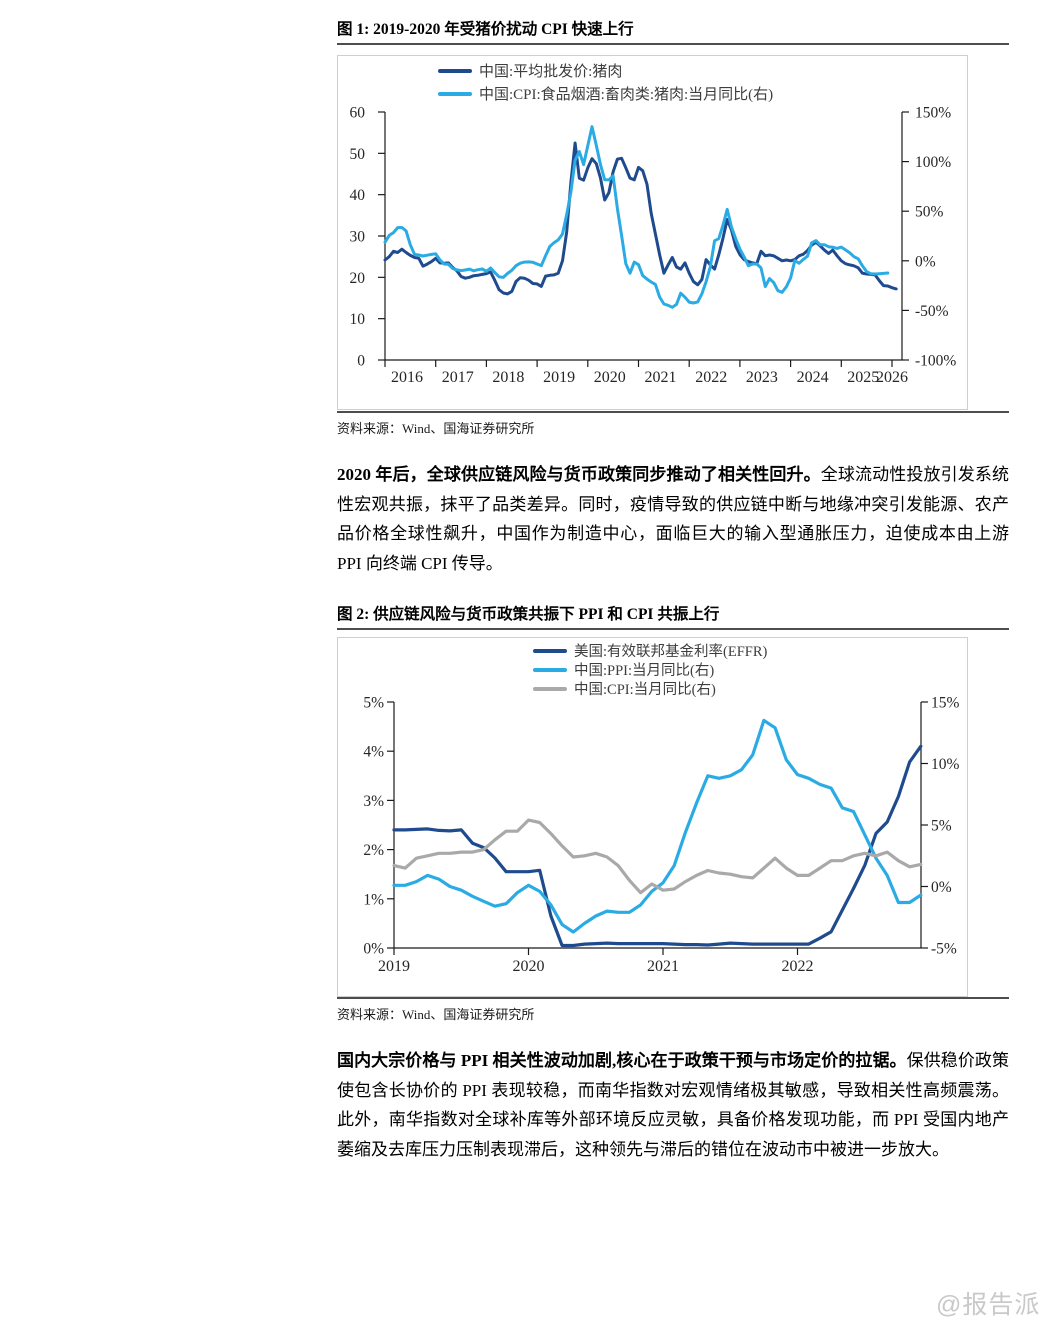 This screenshot has height=1321, width=1061. Describe the element at coordinates (892, 377) in the screenshot. I see `svg-text: 2026` at that location.